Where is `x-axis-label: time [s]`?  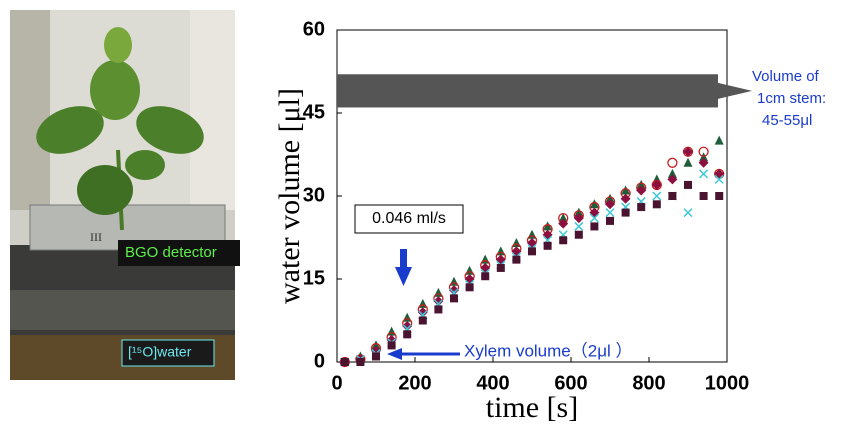 x-axis-label: time [s] is located at coordinates (532, 407).